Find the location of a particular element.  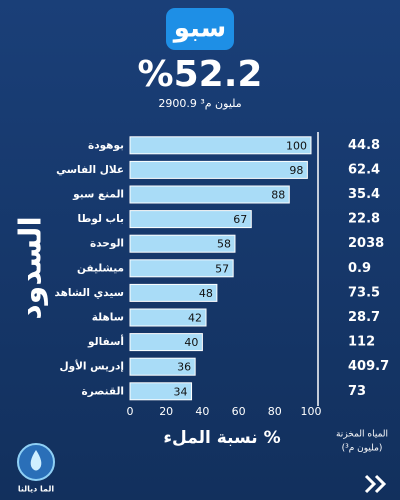

category-label: سيدي الشاهد is located at coordinates (89, 293).